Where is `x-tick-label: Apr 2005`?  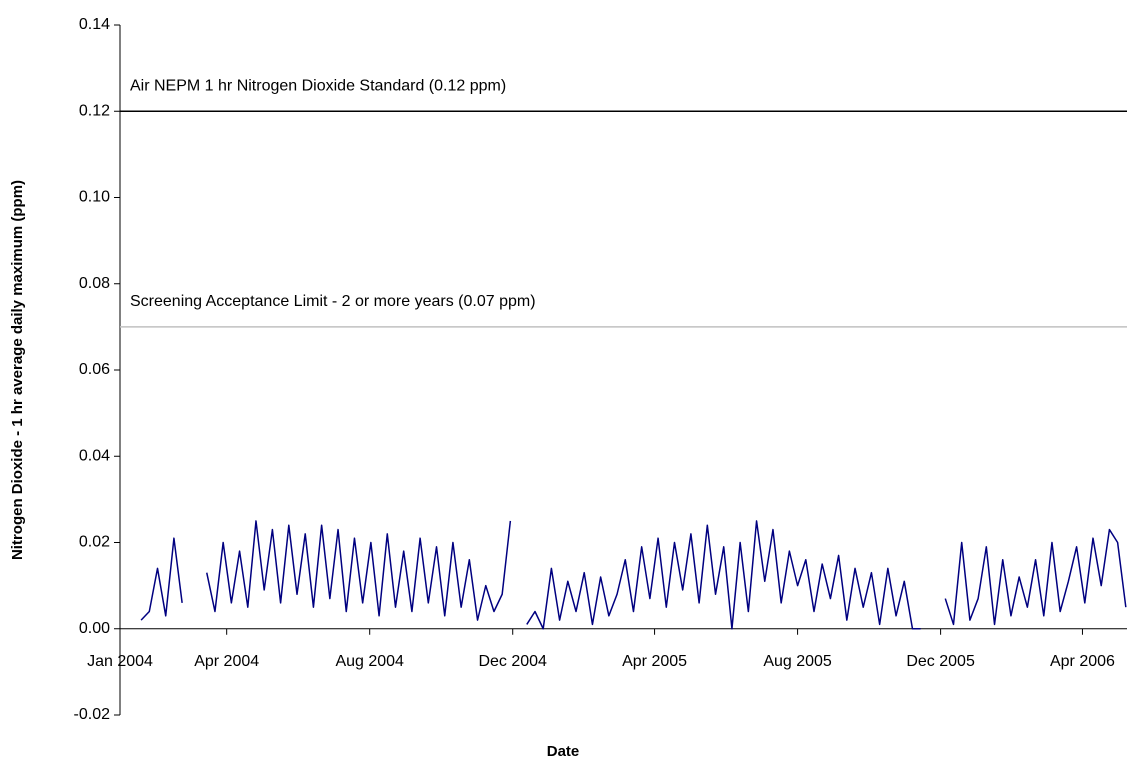 x-tick-label: Apr 2005 is located at coordinates (654, 661).